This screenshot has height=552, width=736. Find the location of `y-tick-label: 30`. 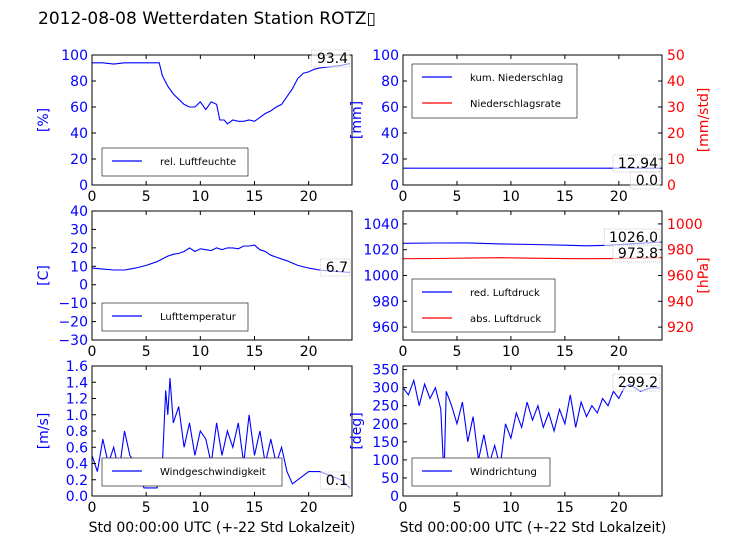

y-tick-label: 30 is located at coordinates (79, 230).